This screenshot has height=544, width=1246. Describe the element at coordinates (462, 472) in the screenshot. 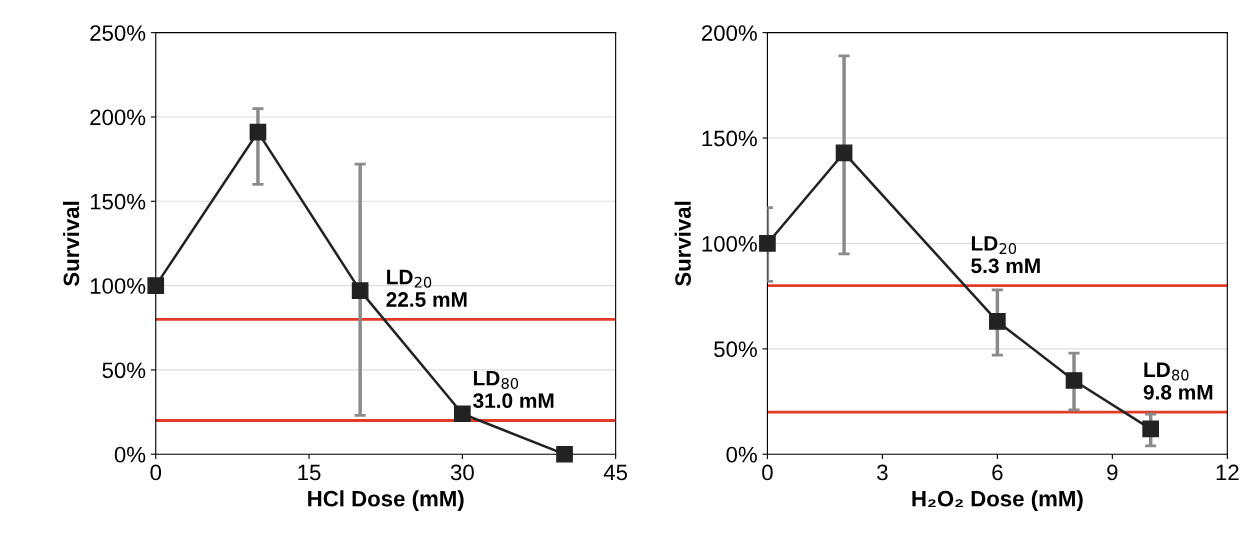

I see `x-tick-label: 30` at that location.